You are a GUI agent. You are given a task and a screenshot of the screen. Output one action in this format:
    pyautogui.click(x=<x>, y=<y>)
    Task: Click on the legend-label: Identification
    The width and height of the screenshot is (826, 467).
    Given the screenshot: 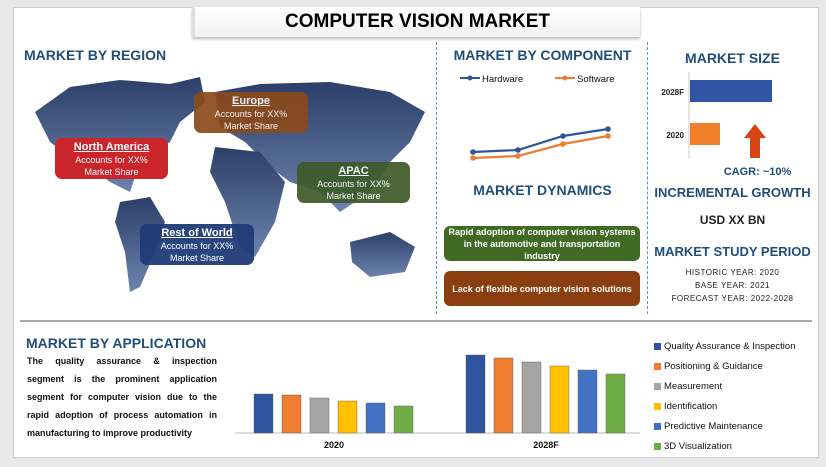 What is the action you would take?
    pyautogui.click(x=691, y=406)
    